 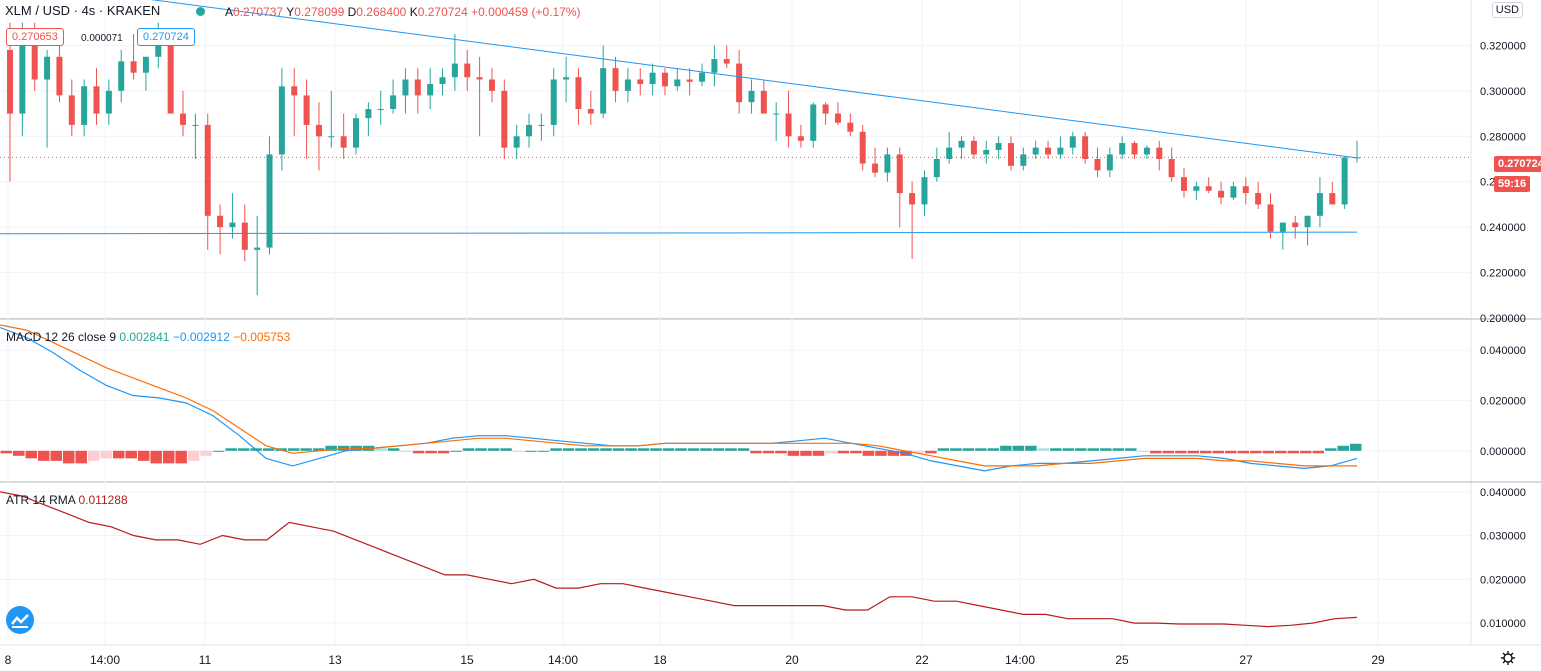 I want to click on close-value: 0.270724, so click(x=442, y=12).